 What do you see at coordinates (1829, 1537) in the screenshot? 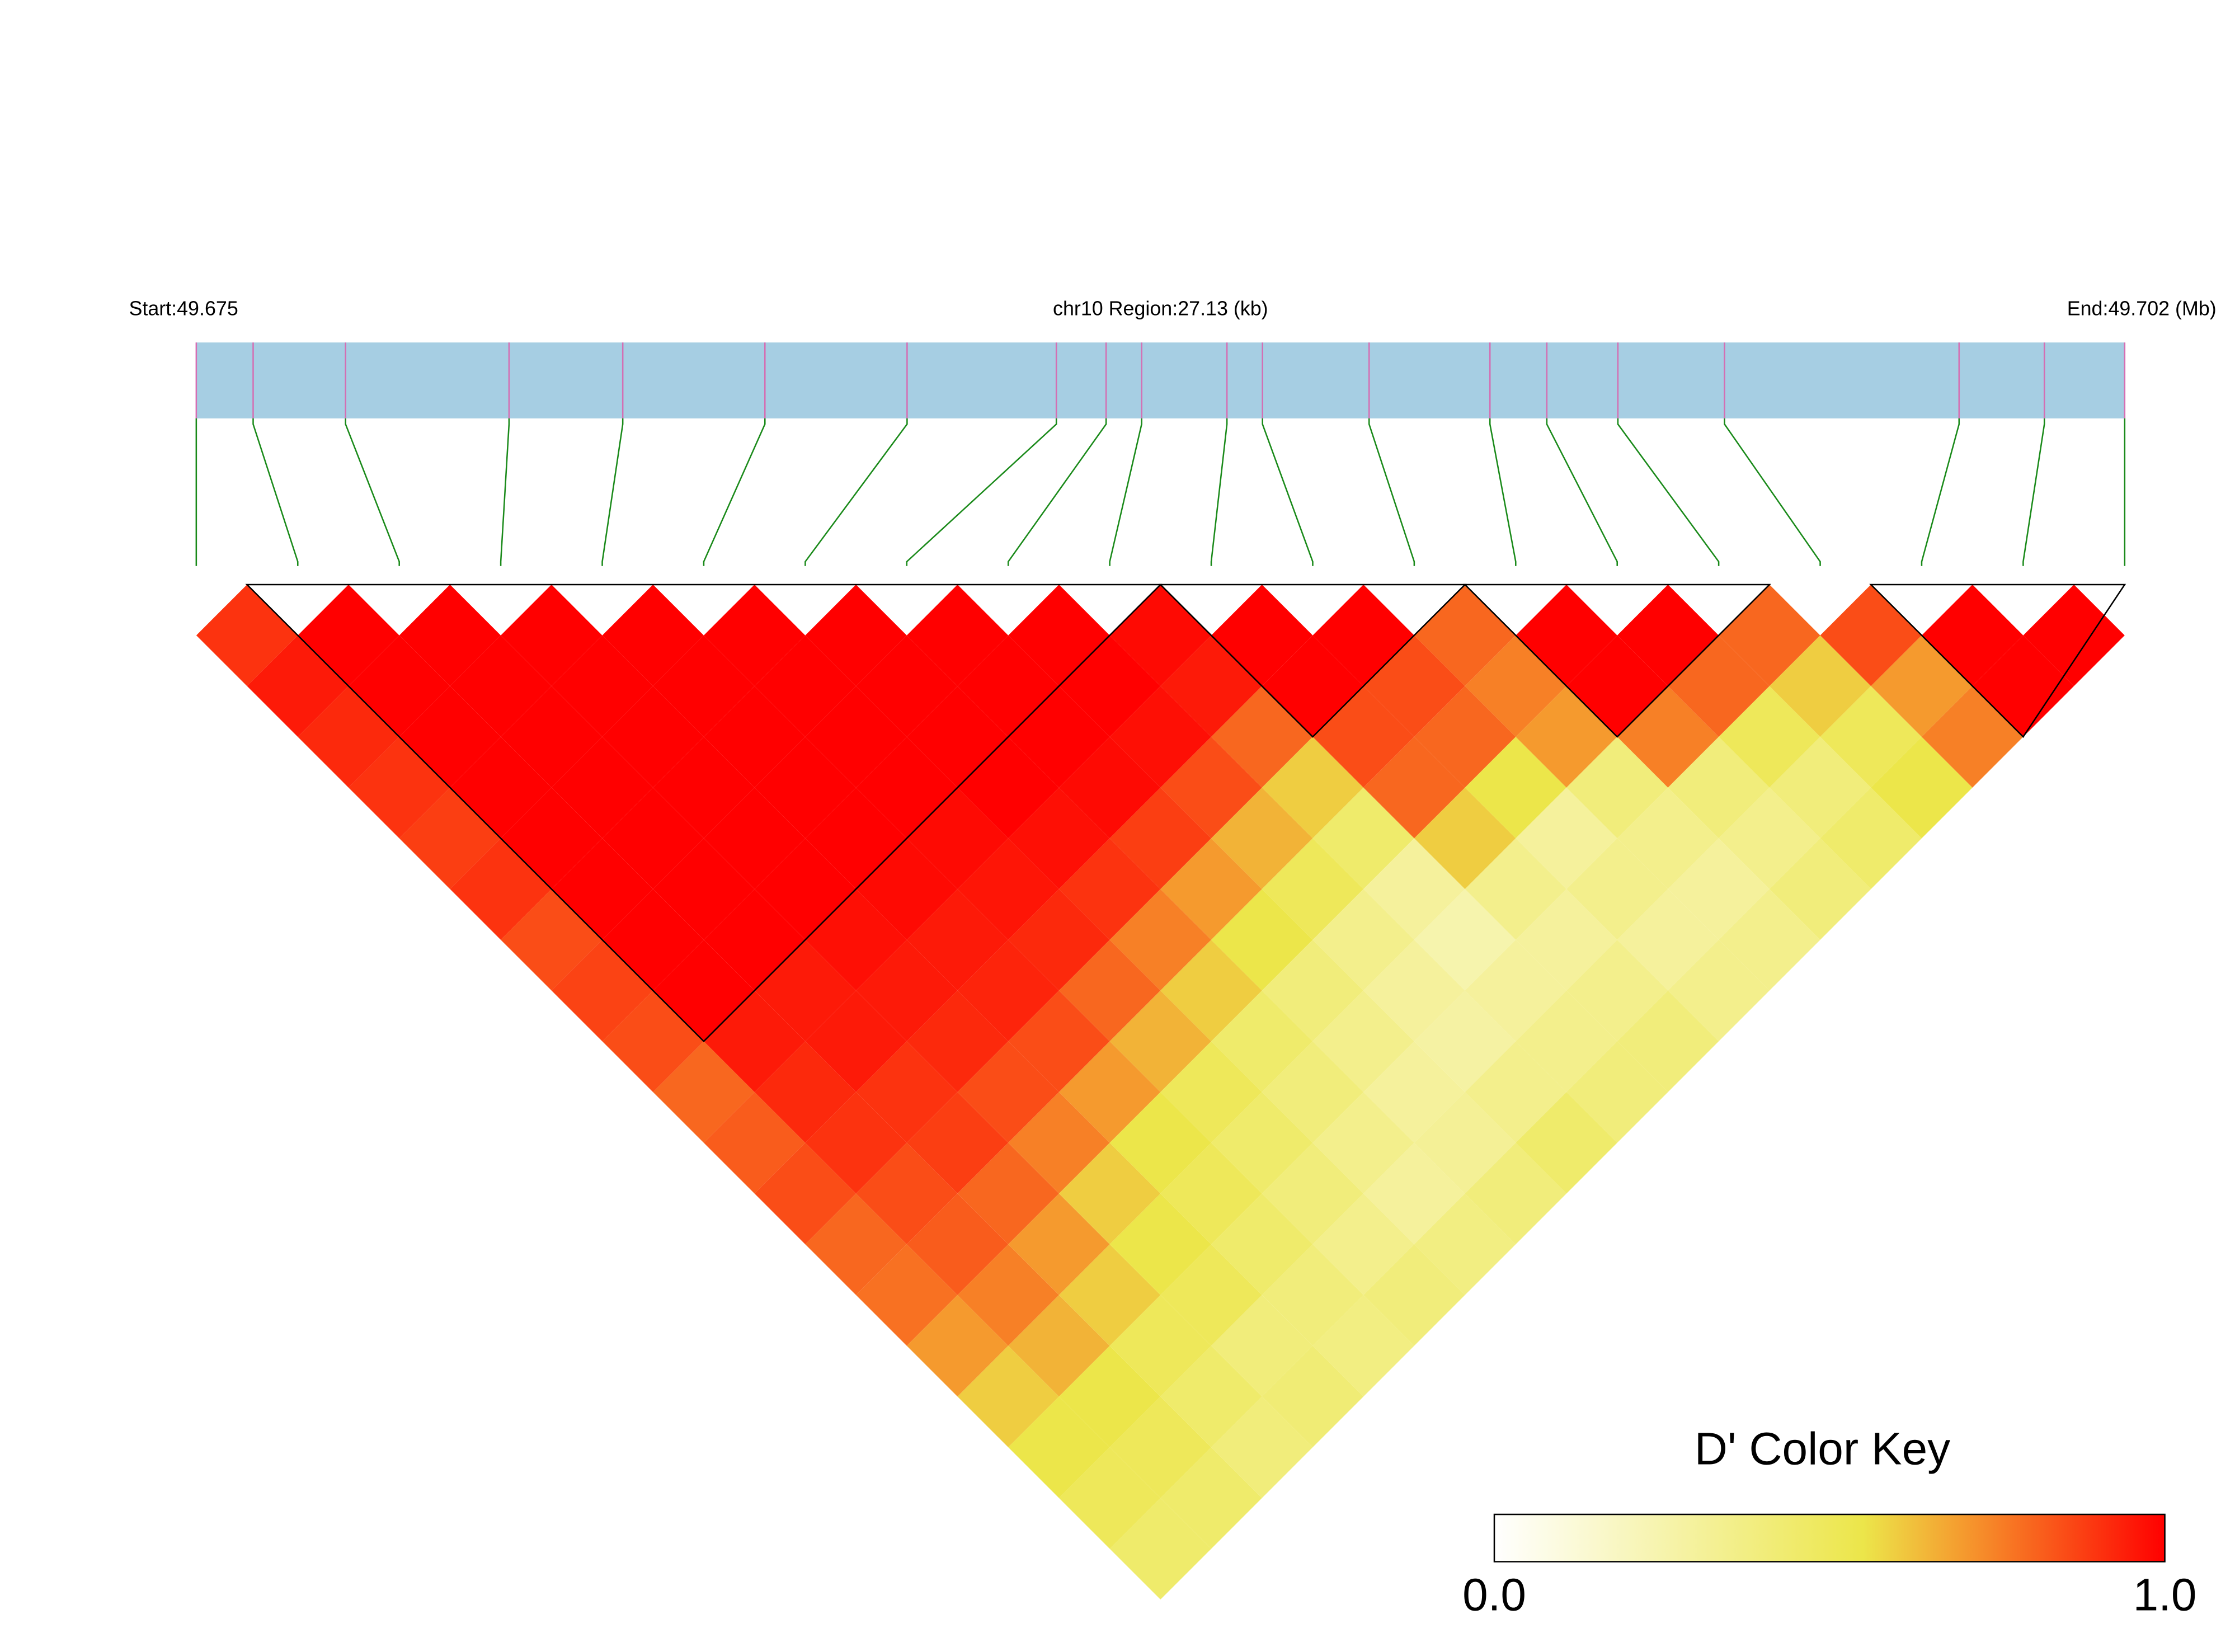
I see `colorbar` at bounding box center [1829, 1537].